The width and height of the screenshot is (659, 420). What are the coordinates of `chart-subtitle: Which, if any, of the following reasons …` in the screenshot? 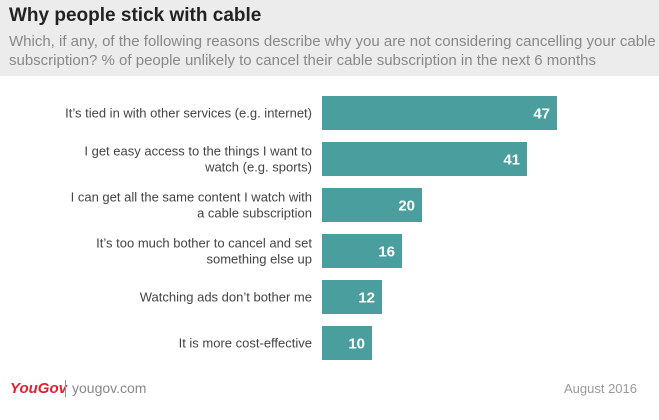 It's located at (332, 51).